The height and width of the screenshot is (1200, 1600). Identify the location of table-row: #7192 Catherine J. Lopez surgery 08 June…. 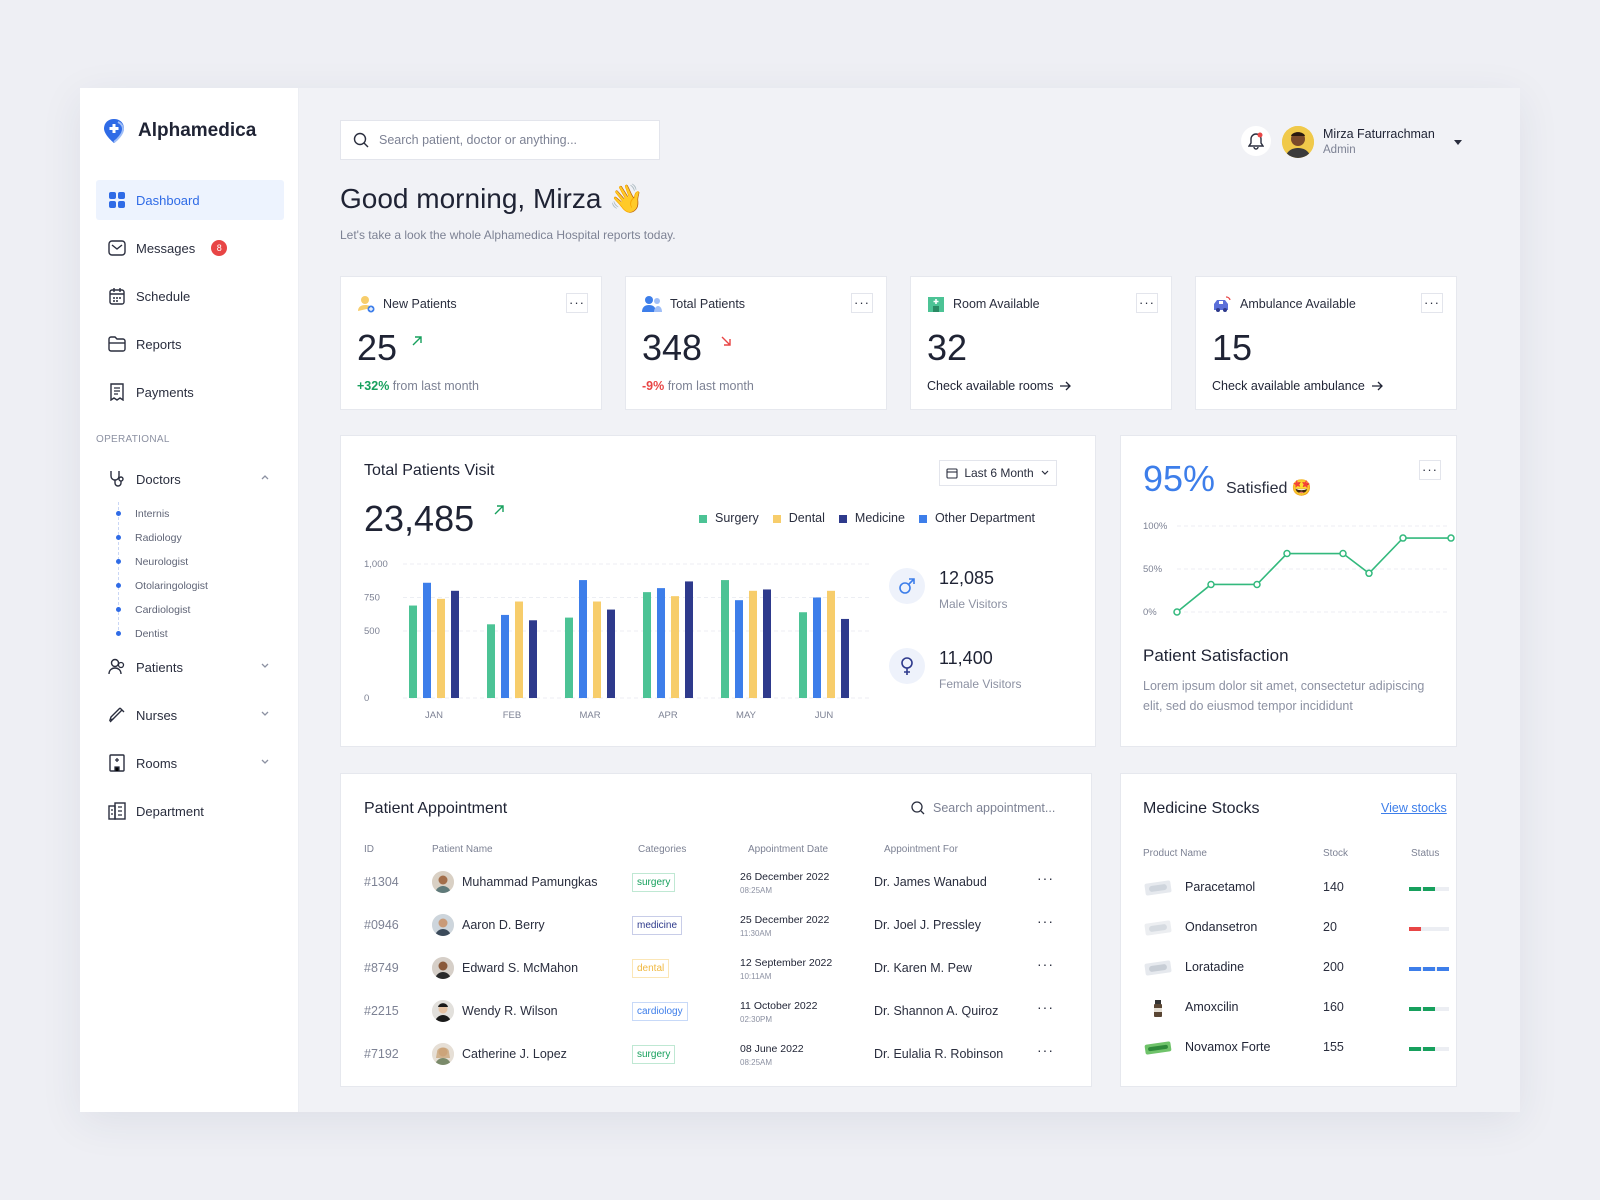
(709, 1056).